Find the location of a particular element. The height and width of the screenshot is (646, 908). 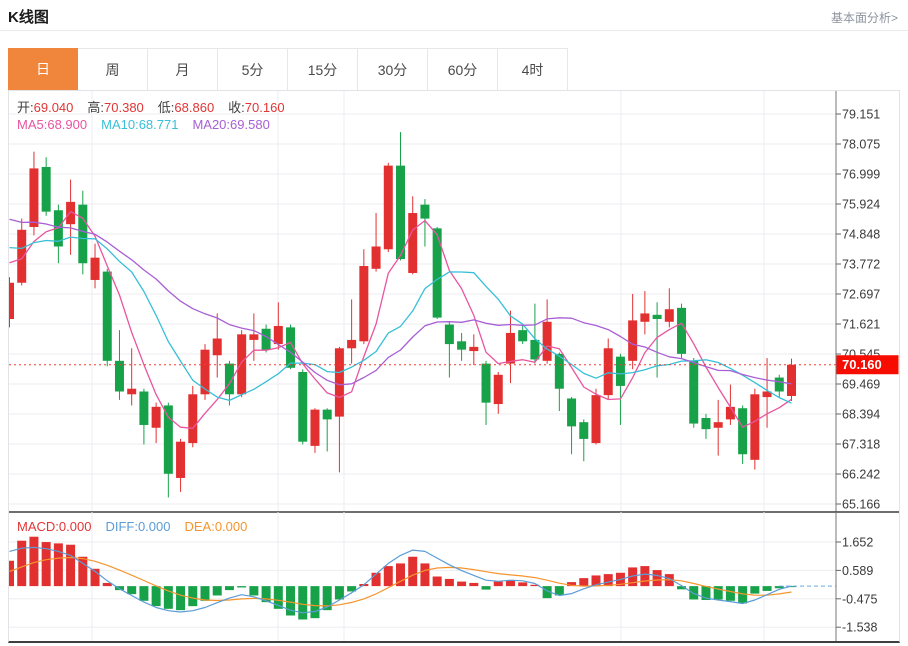

tab-bar: 日周月 5分 15分 30分 60分 4时 is located at coordinates (288, 69).